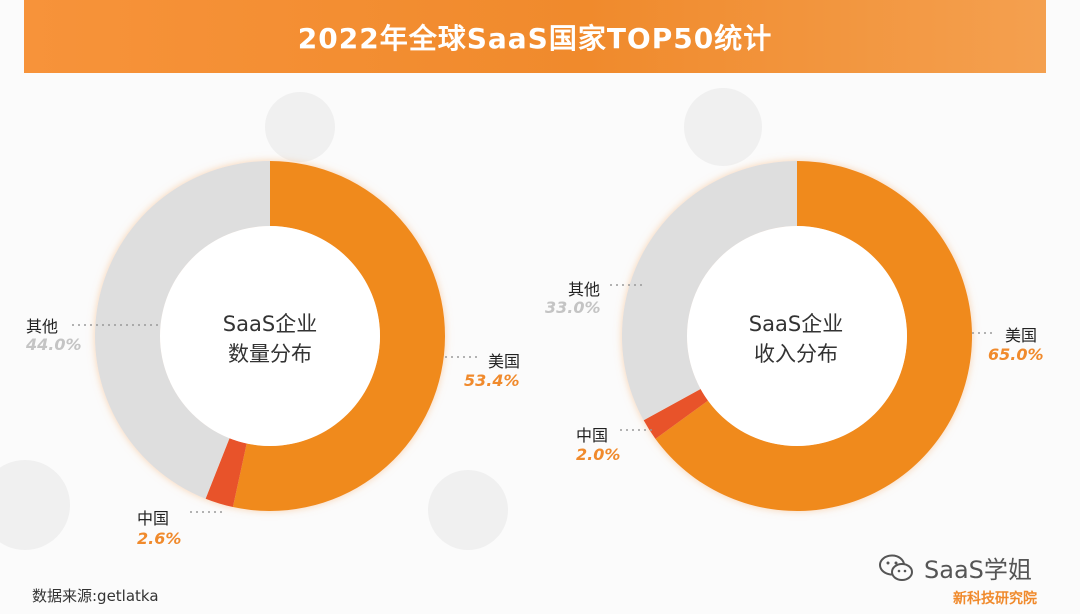 This screenshot has height=614, width=1080. What do you see at coordinates (95, 596) in the screenshot?
I see `data-source: 数据来源:getlatka` at bounding box center [95, 596].